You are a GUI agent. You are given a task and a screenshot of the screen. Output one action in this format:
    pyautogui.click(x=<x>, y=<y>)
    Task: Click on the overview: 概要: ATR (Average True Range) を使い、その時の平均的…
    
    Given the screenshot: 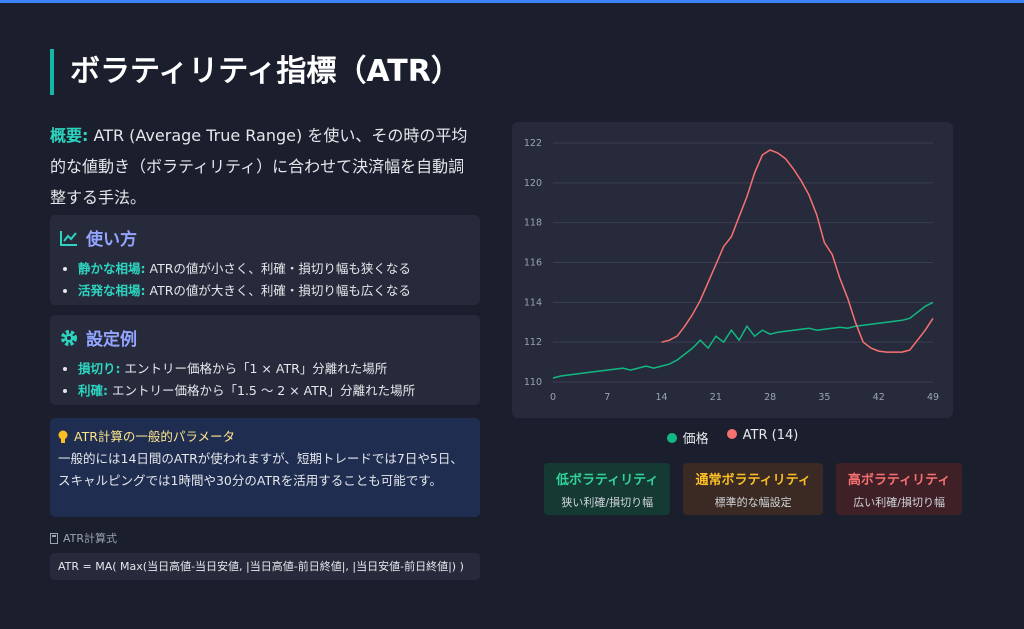 What is the action you would take?
    pyautogui.click(x=265, y=166)
    